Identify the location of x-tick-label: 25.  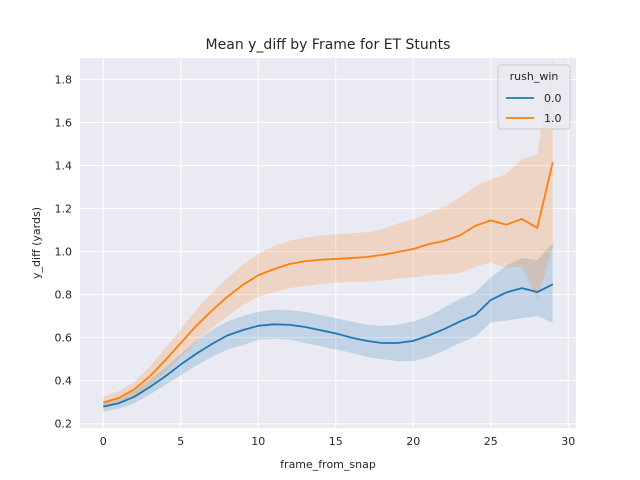
(491, 441).